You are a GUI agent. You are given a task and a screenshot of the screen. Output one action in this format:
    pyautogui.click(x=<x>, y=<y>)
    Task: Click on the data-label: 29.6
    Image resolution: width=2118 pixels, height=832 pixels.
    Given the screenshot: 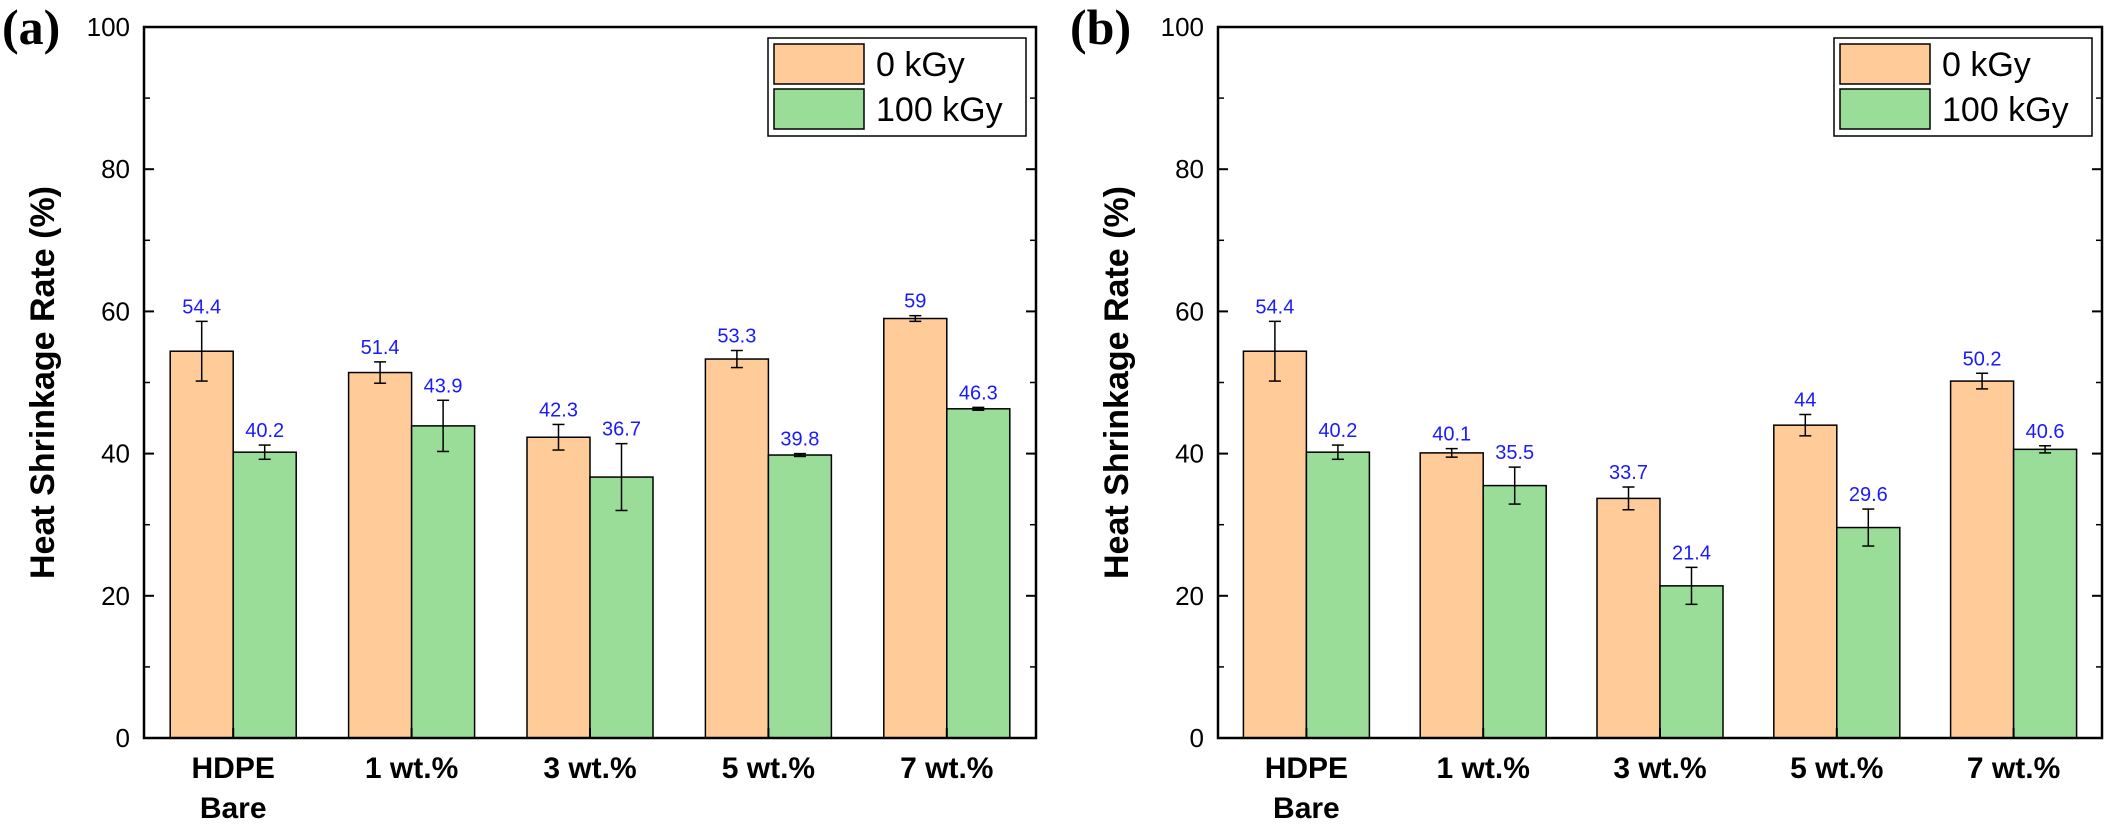 What is the action you would take?
    pyautogui.click(x=1868, y=495)
    